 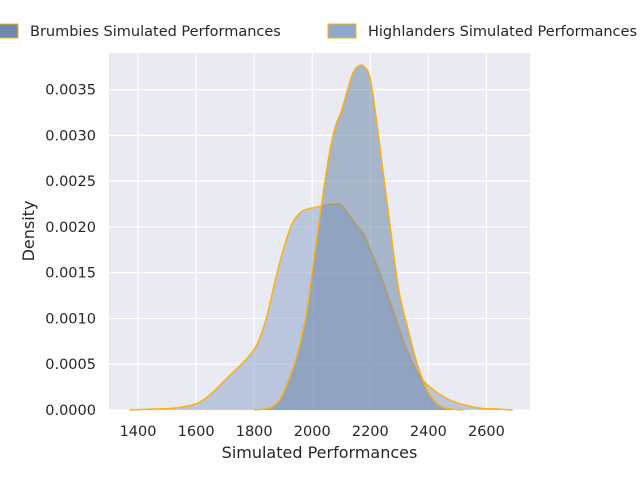 What do you see at coordinates (9, 31) in the screenshot?
I see `legend-swatch-brumbies` at bounding box center [9, 31].